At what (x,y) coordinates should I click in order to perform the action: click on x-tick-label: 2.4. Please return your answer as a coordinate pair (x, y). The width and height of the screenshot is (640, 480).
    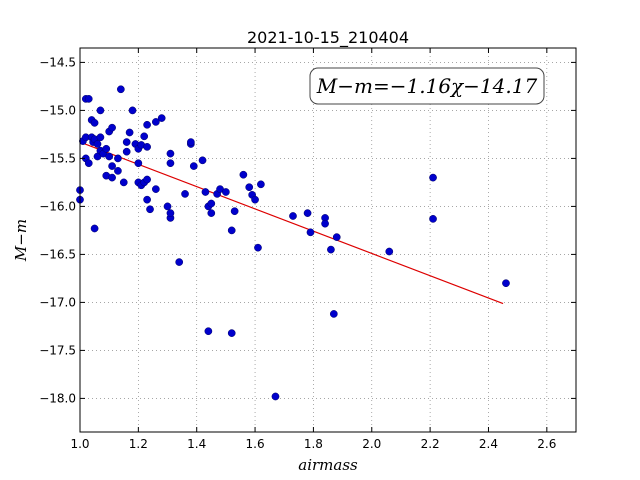
    Looking at the image, I should click on (488, 444).